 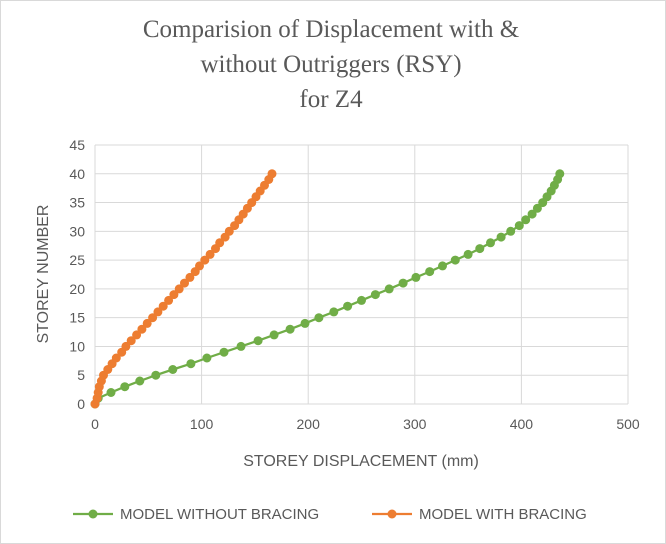 I want to click on y-tick-label: 5, so click(x=81, y=375).